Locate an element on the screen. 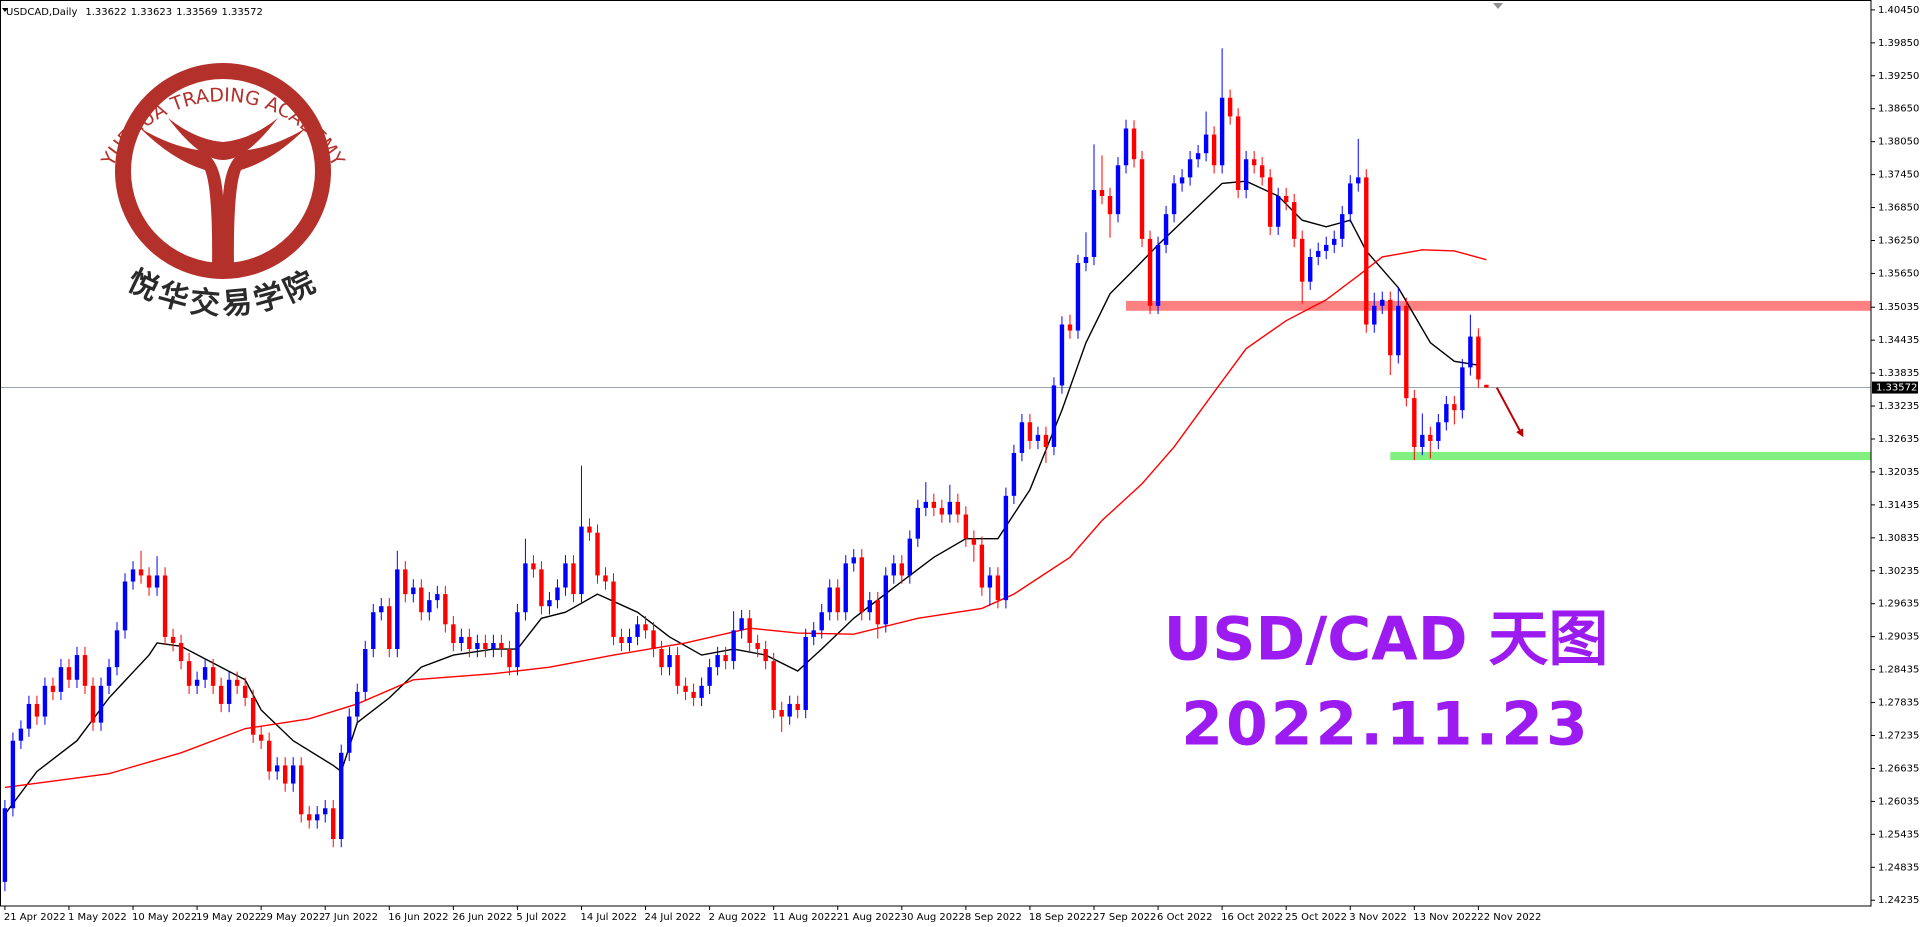 This screenshot has width=1920, height=927. logo-emblem-top is located at coordinates (223, 139).